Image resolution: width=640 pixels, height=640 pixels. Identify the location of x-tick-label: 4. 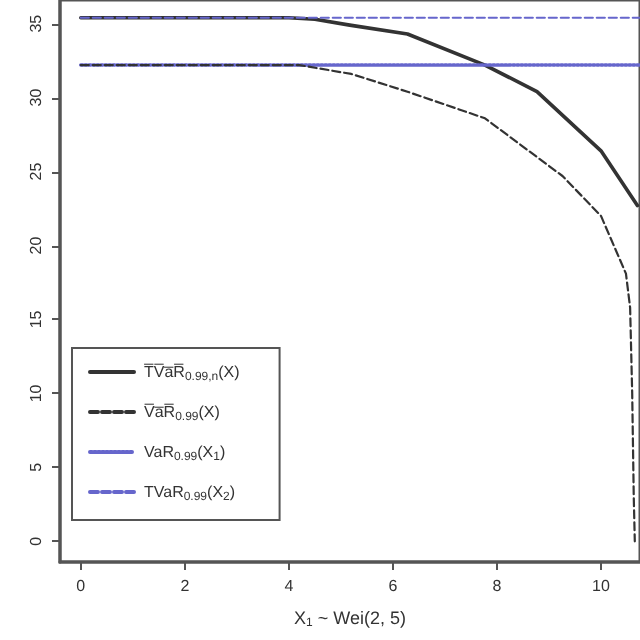
(289, 586).